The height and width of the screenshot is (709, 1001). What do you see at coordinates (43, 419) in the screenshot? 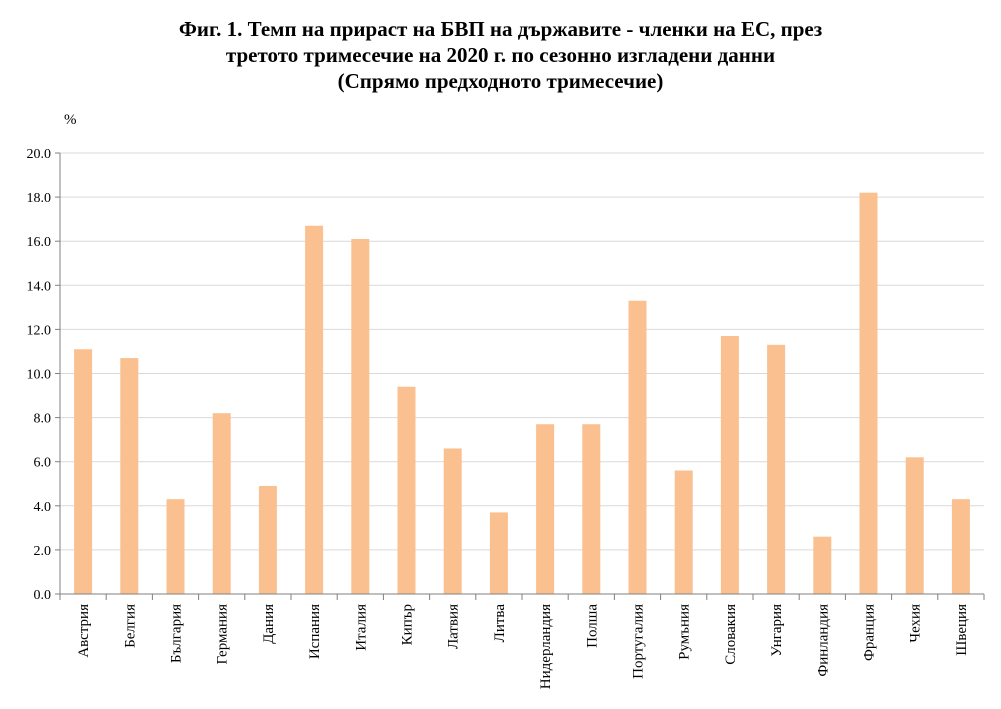
I see `y-tick-label: 8.0` at bounding box center [43, 419].